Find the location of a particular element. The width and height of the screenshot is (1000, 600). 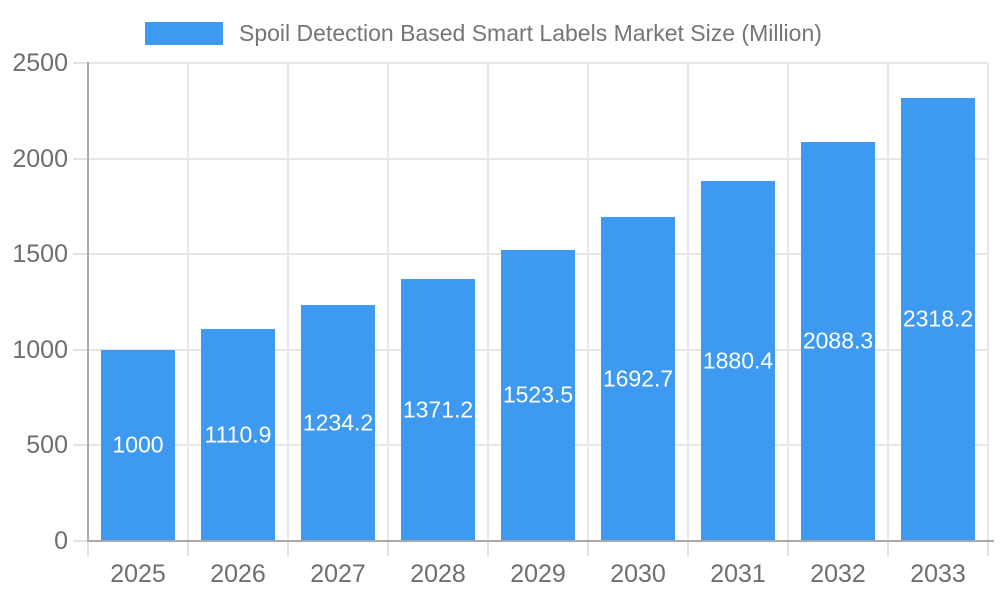

bar-value-label: 1880.4 is located at coordinates (738, 360).